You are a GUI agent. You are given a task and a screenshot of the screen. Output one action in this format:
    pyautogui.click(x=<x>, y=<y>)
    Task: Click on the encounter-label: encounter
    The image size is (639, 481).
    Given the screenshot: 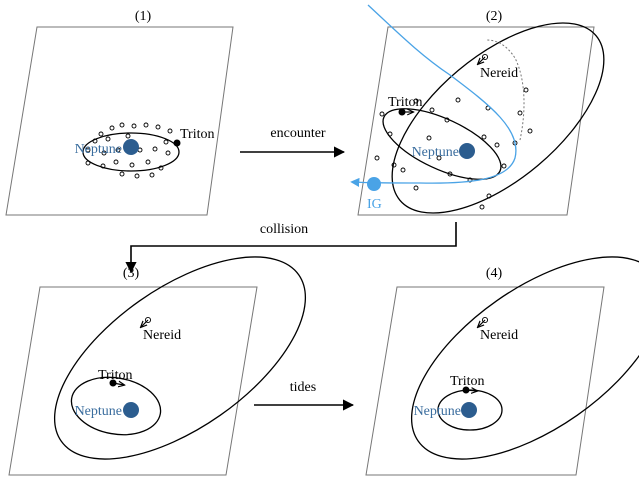 What is the action you would take?
    pyautogui.click(x=298, y=133)
    